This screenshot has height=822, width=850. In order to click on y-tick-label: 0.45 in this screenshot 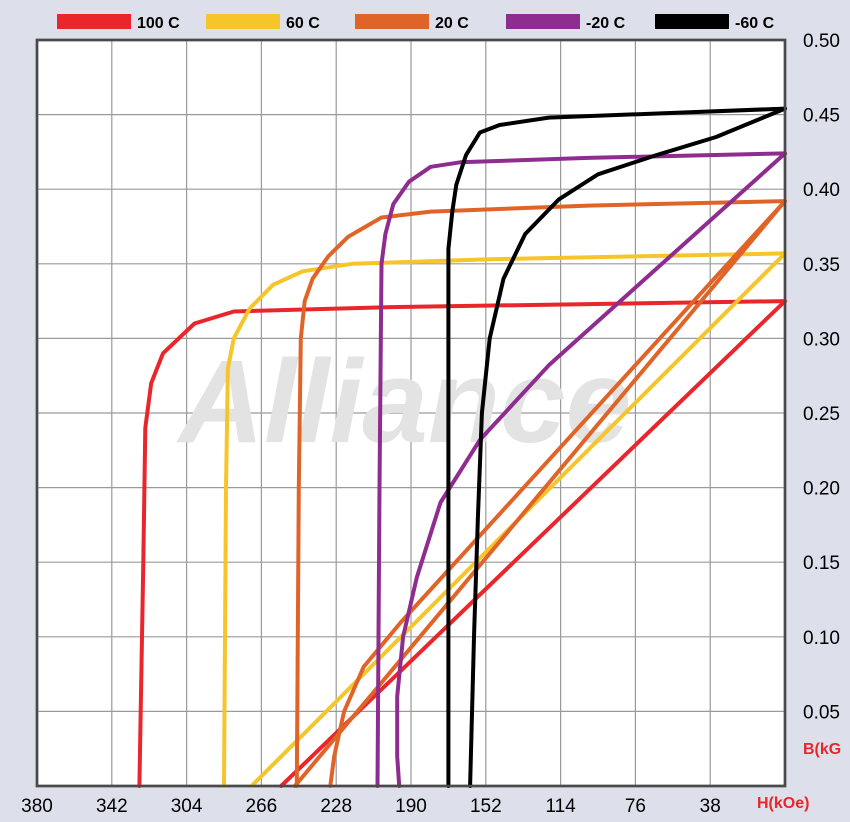, I will do `click(821, 116)`.